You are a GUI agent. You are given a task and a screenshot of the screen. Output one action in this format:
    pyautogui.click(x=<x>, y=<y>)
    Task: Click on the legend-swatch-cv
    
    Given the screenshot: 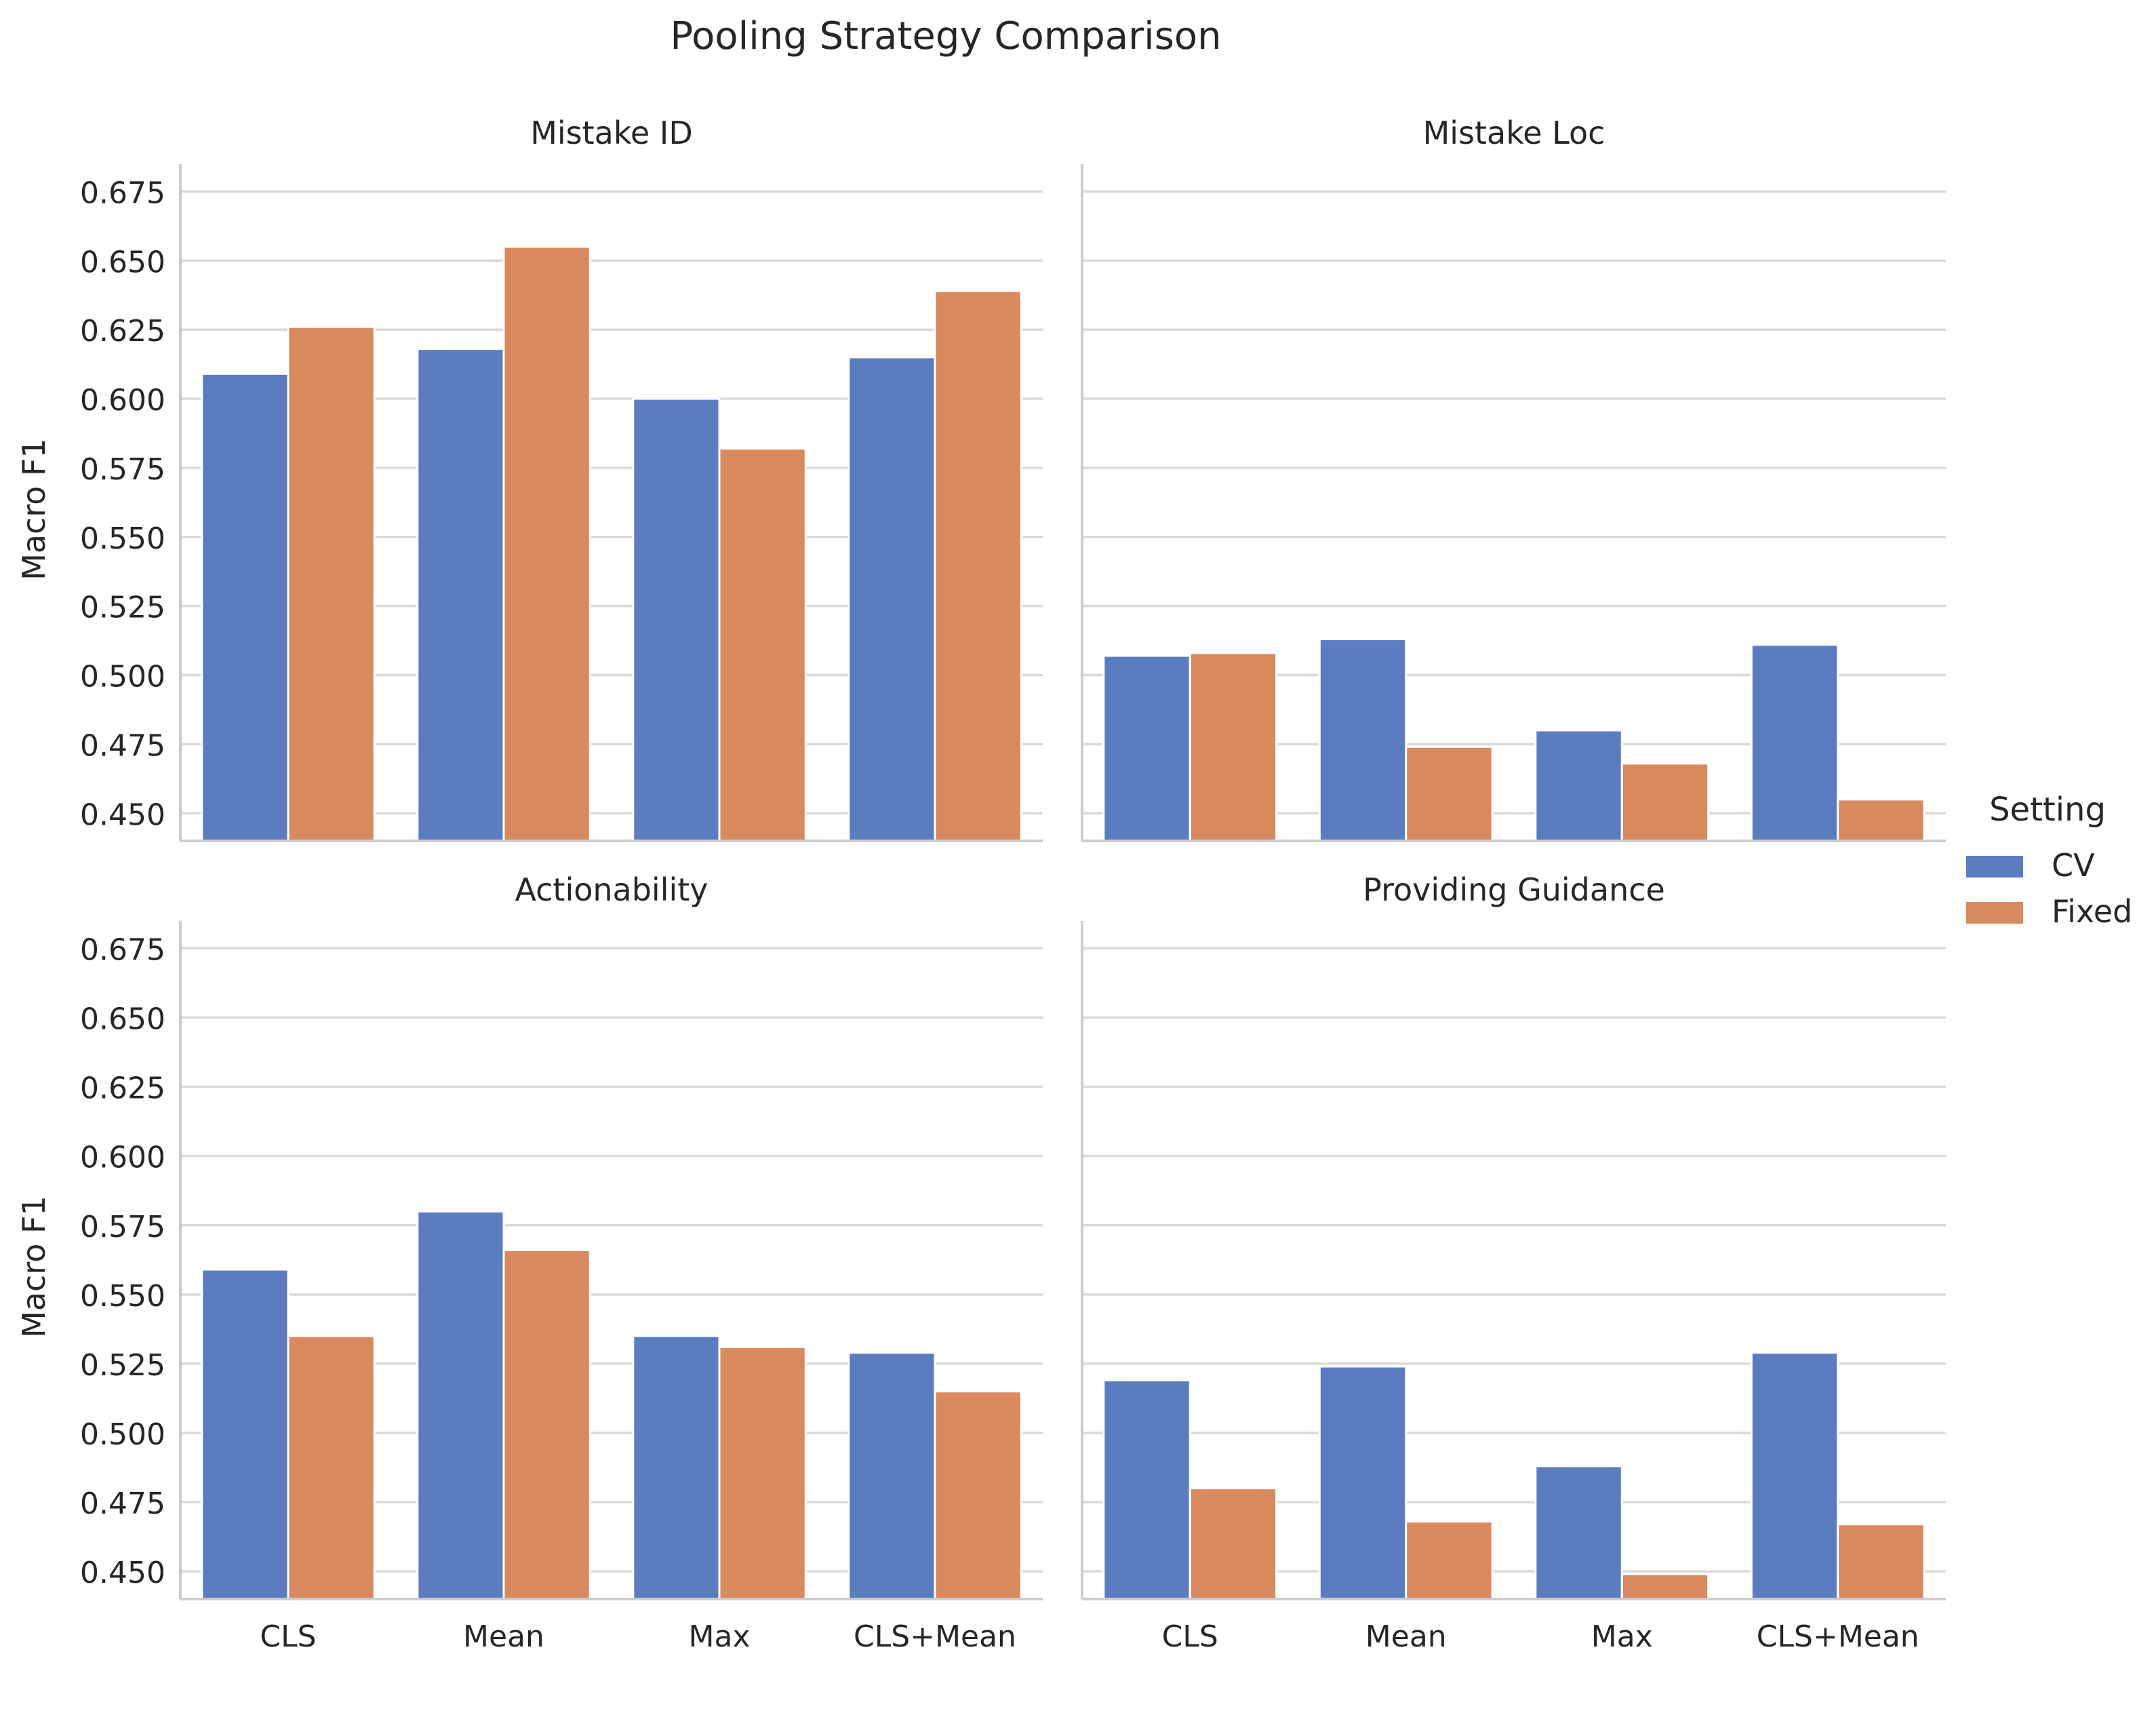 What is the action you would take?
    pyautogui.click(x=1994, y=867)
    